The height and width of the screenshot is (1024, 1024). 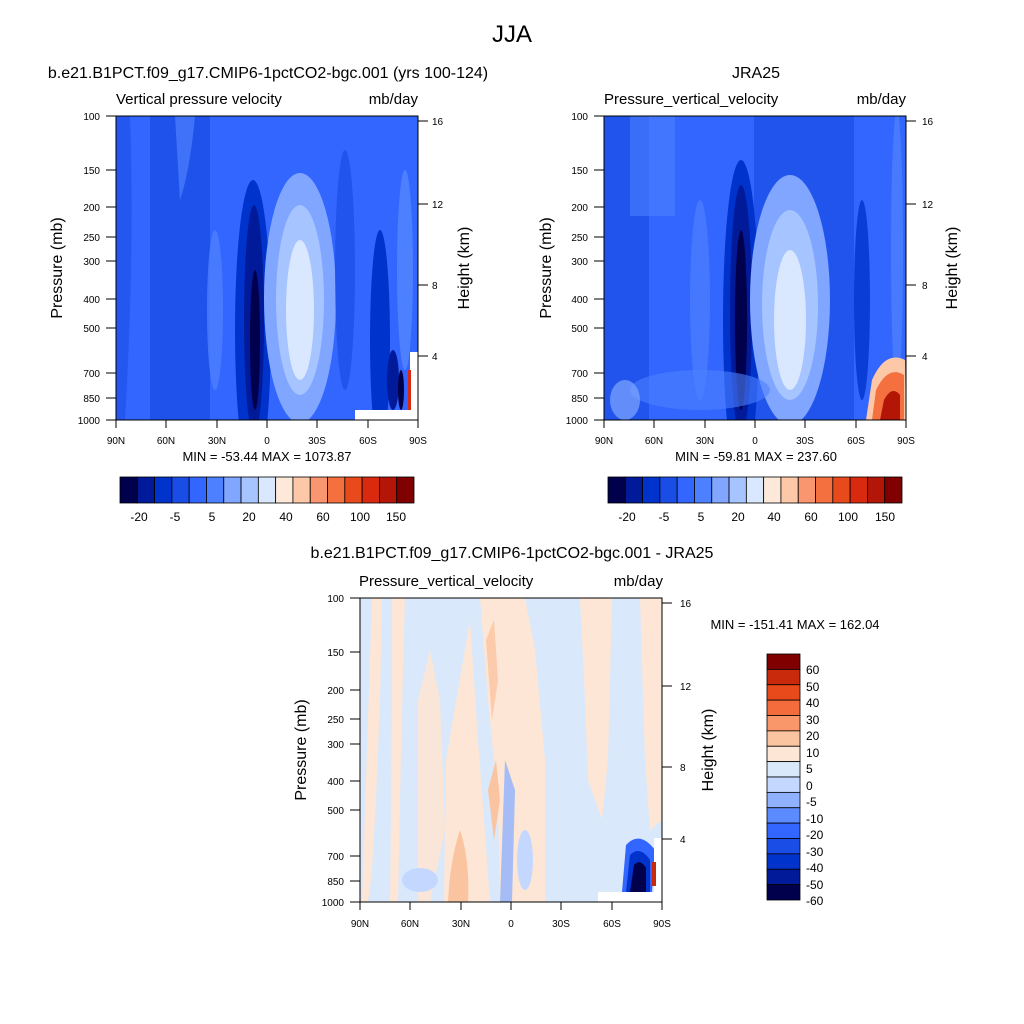 What do you see at coordinates (794, 624) in the screenshot?
I see `min-max-label: MIN = -151.41 MAX = 162.04` at bounding box center [794, 624].